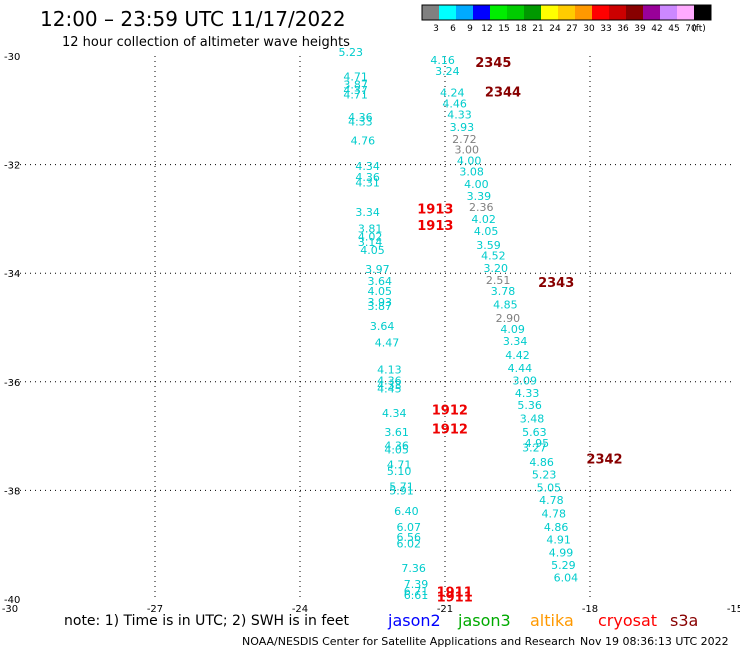 This screenshot has width=740, height=654. Describe the element at coordinates (401, 491) in the screenshot. I see `wave-height-value: 5.91` at that location.